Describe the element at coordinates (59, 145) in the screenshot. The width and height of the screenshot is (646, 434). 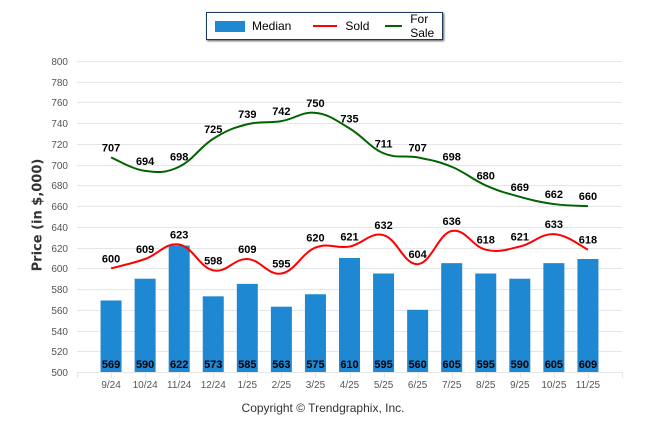
I see `y-tick-label: 720` at that location.